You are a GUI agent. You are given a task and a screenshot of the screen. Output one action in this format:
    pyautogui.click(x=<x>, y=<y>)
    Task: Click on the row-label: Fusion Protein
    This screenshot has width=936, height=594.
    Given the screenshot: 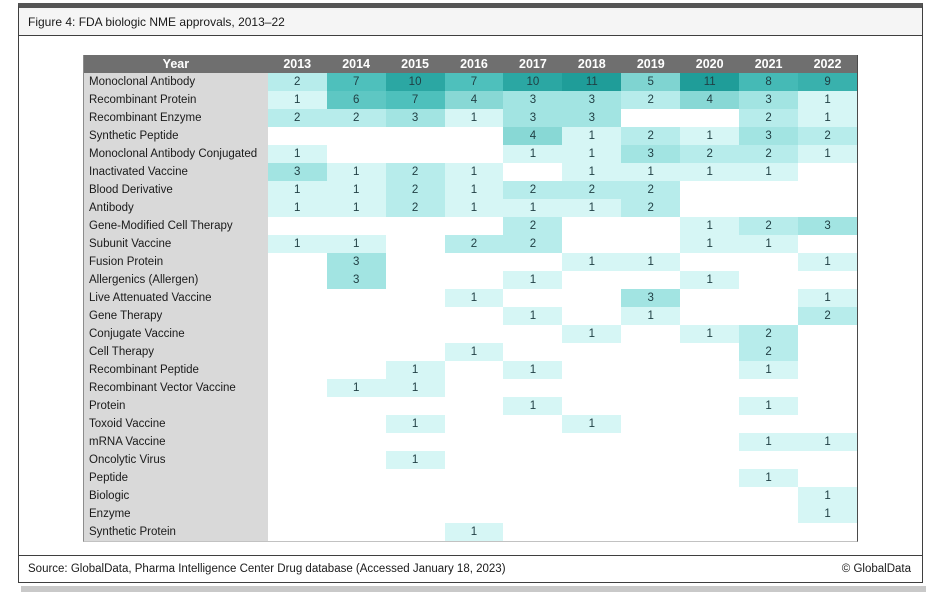 What is the action you would take?
    pyautogui.click(x=176, y=262)
    